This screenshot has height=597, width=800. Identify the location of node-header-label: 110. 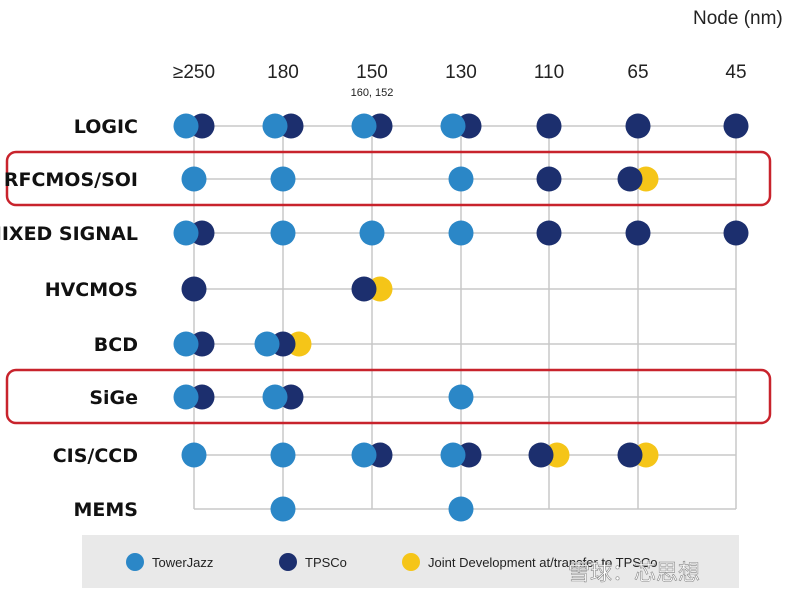
(549, 72).